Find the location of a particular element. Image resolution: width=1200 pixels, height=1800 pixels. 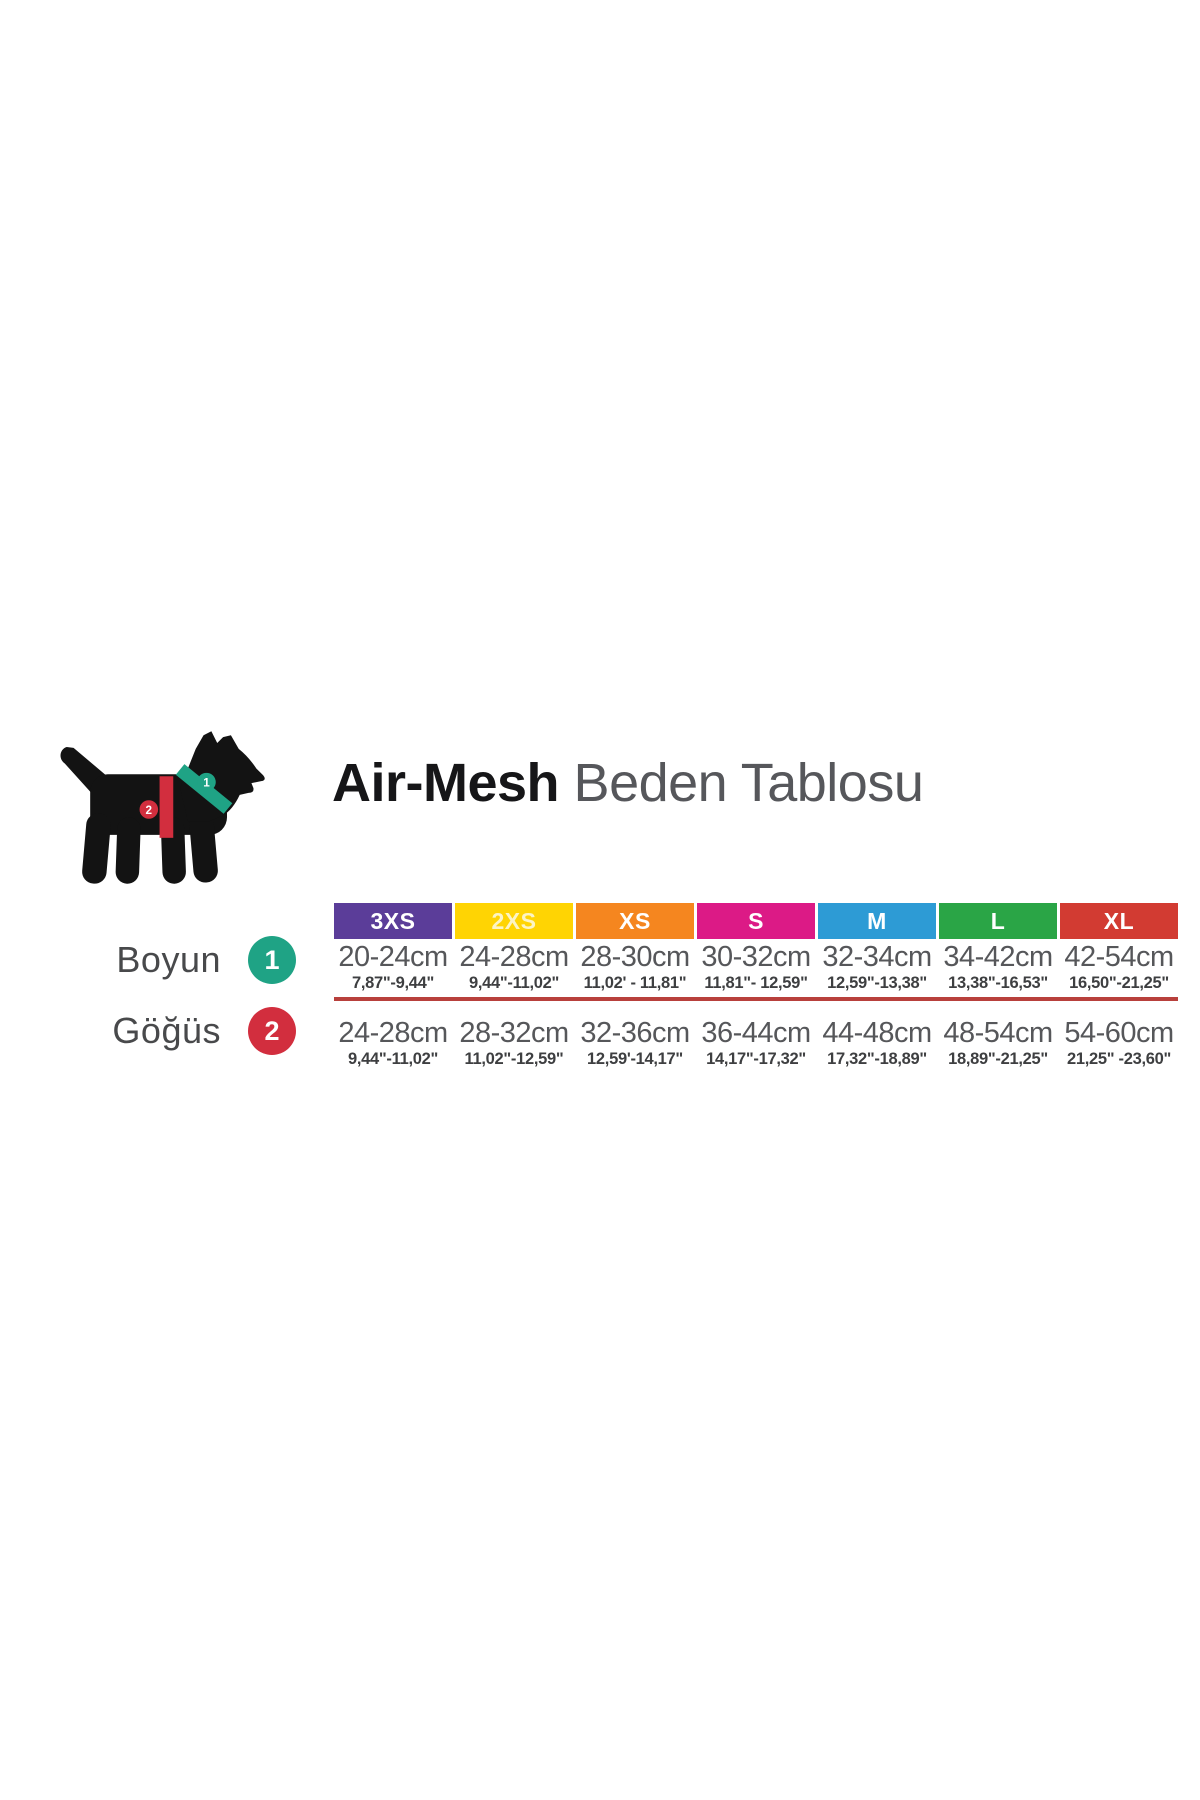

title-subtitle: Beden Tablosu is located at coordinates (748, 783).